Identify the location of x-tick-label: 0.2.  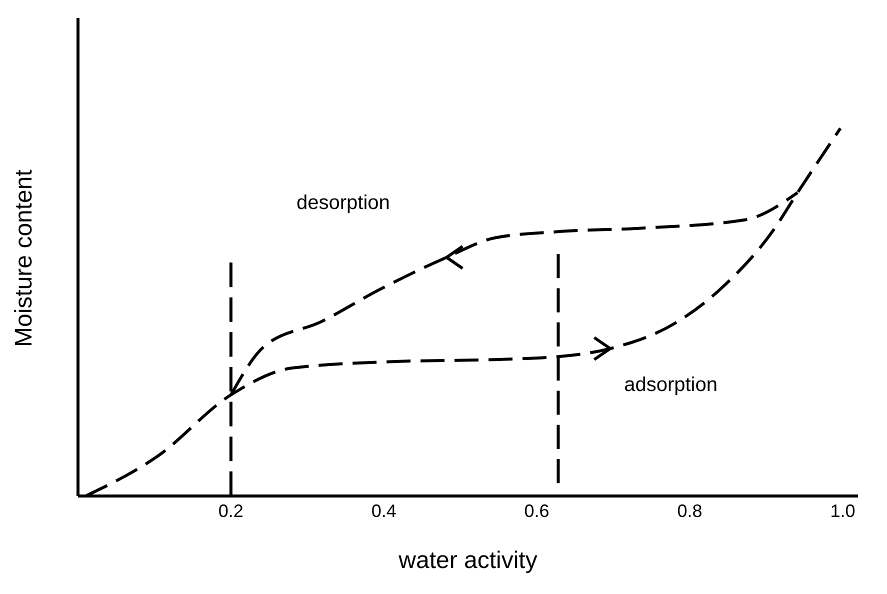
(231, 510).